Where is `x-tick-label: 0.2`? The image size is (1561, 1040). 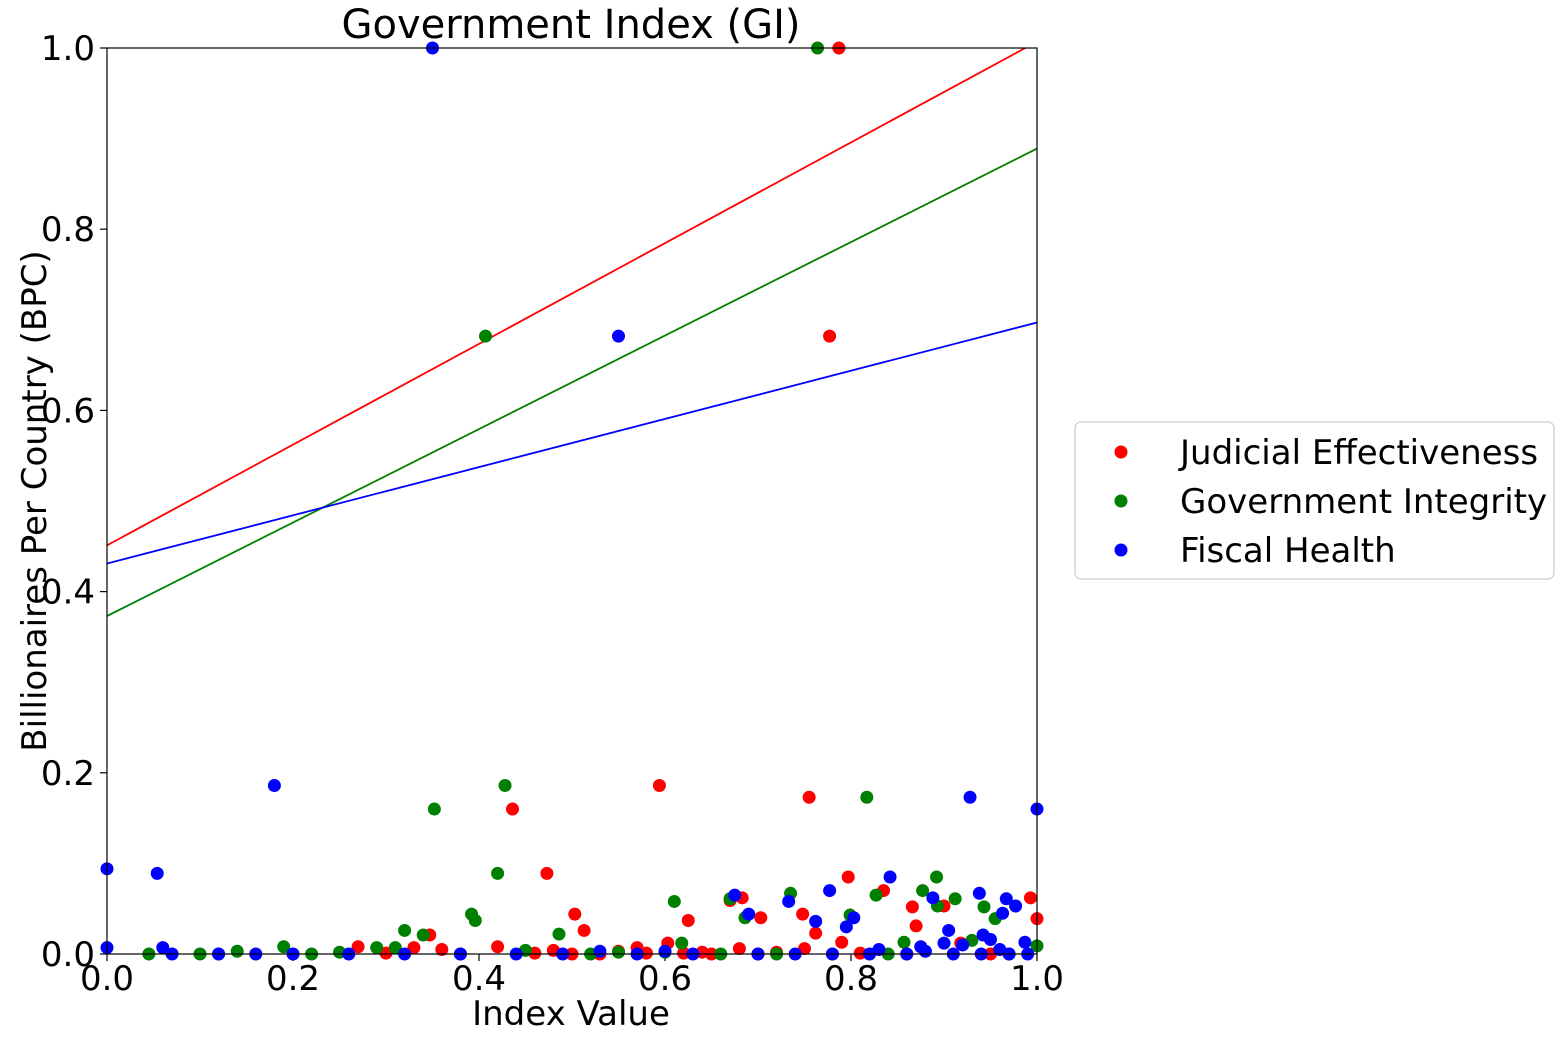
x-tick-label: 0.2 is located at coordinates (293, 979).